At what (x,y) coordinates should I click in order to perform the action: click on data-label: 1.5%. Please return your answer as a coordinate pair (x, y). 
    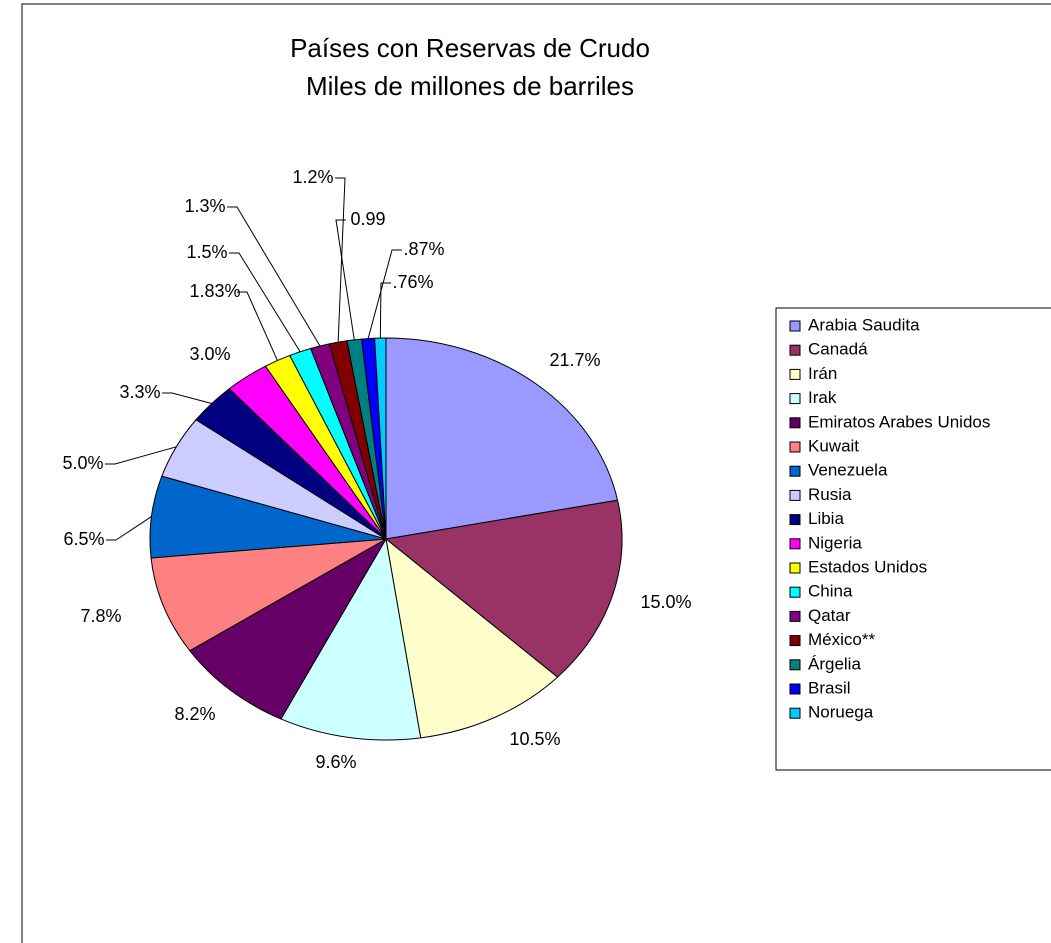
    Looking at the image, I should click on (206, 252).